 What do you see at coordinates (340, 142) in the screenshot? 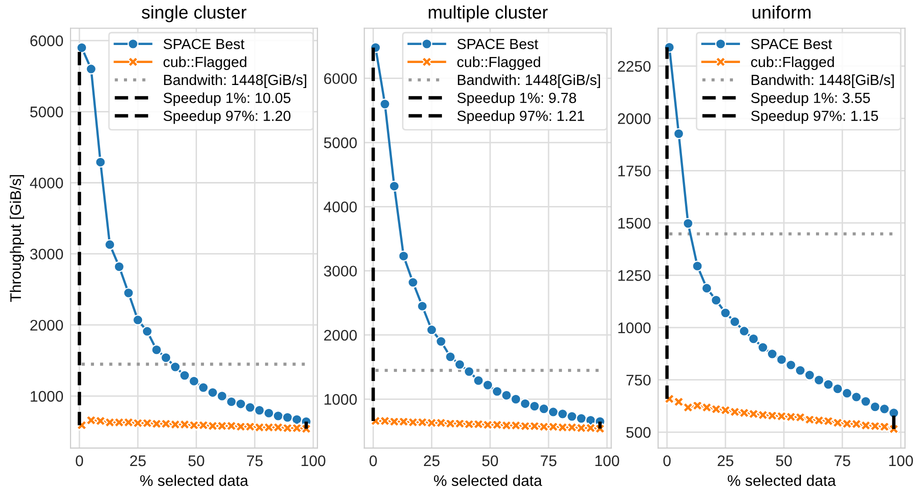
I see `y-tick-label: 5000` at bounding box center [340, 142].